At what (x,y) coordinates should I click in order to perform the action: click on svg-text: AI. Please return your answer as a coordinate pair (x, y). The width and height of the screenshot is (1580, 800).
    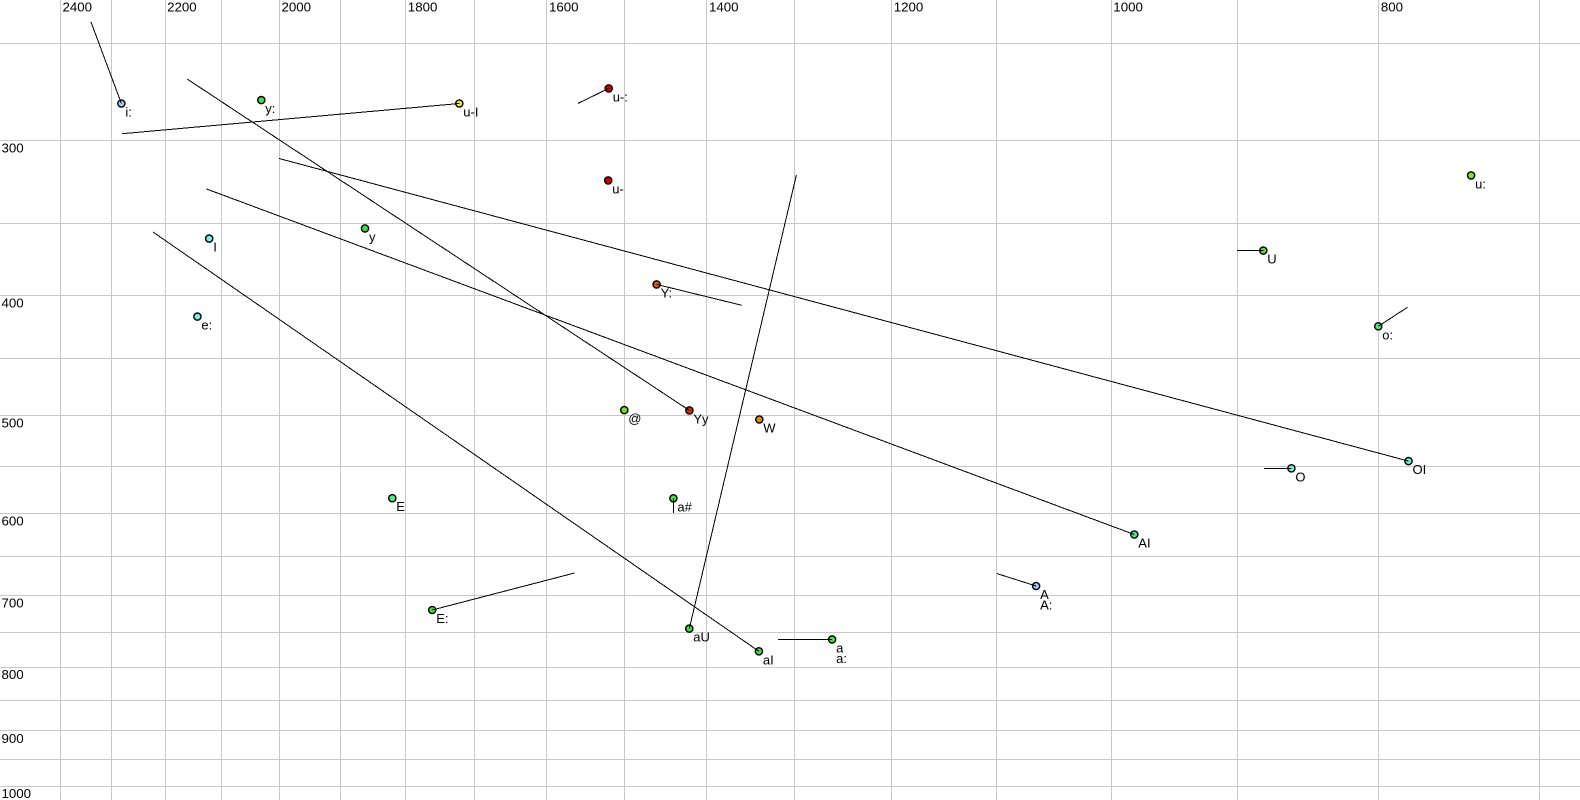
    Looking at the image, I should click on (1144, 543).